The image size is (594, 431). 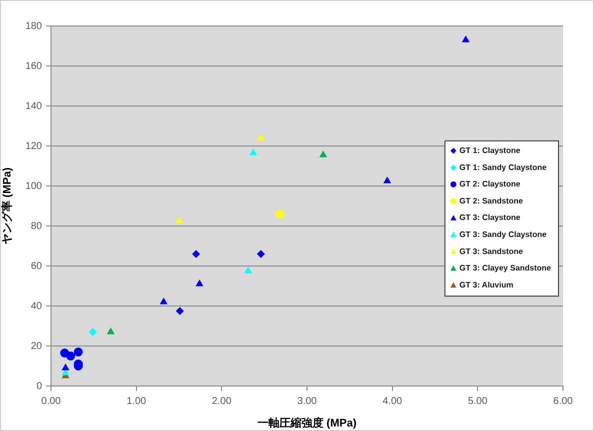 I want to click on x-tick-label: 2.00, so click(x=222, y=401).